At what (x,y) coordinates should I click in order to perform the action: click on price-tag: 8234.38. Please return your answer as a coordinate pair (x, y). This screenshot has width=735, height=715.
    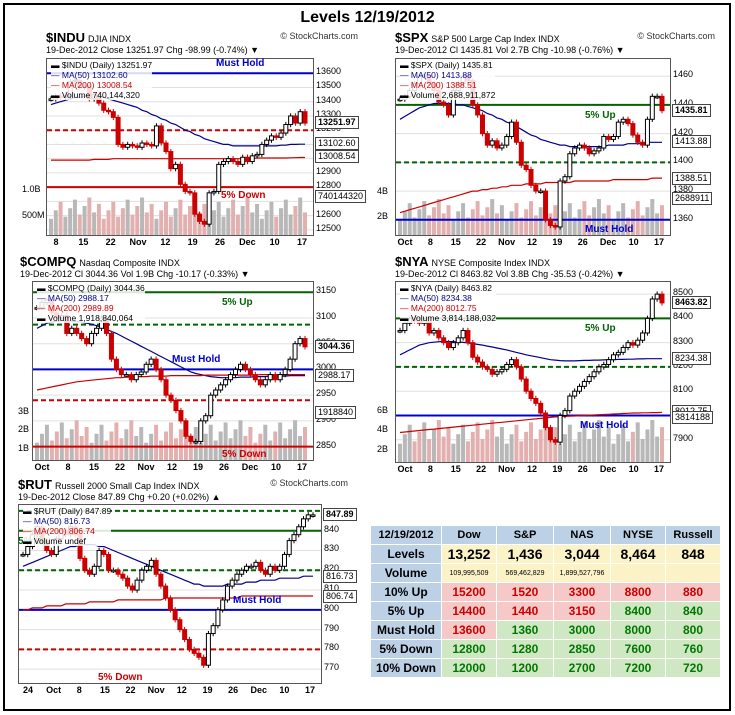
    Looking at the image, I should click on (691, 358).